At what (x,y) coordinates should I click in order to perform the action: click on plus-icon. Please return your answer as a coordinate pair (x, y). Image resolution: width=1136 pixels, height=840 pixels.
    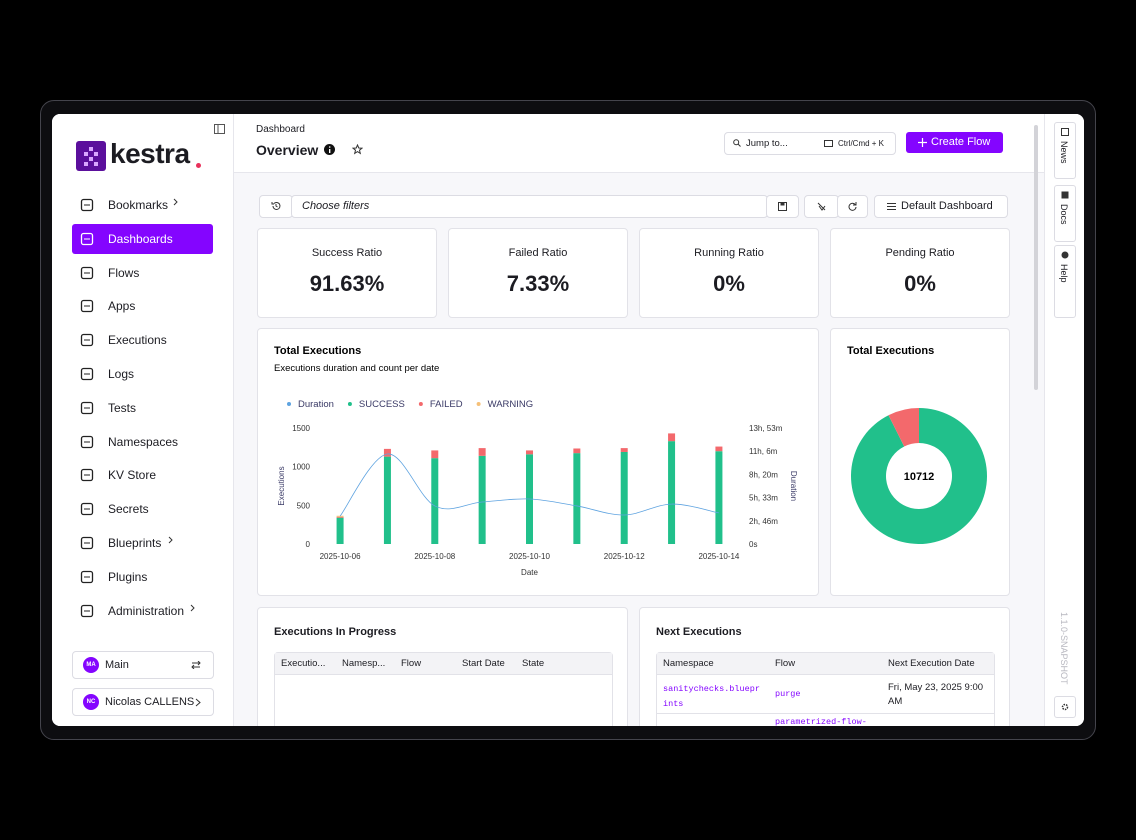
    Looking at the image, I should click on (922, 142).